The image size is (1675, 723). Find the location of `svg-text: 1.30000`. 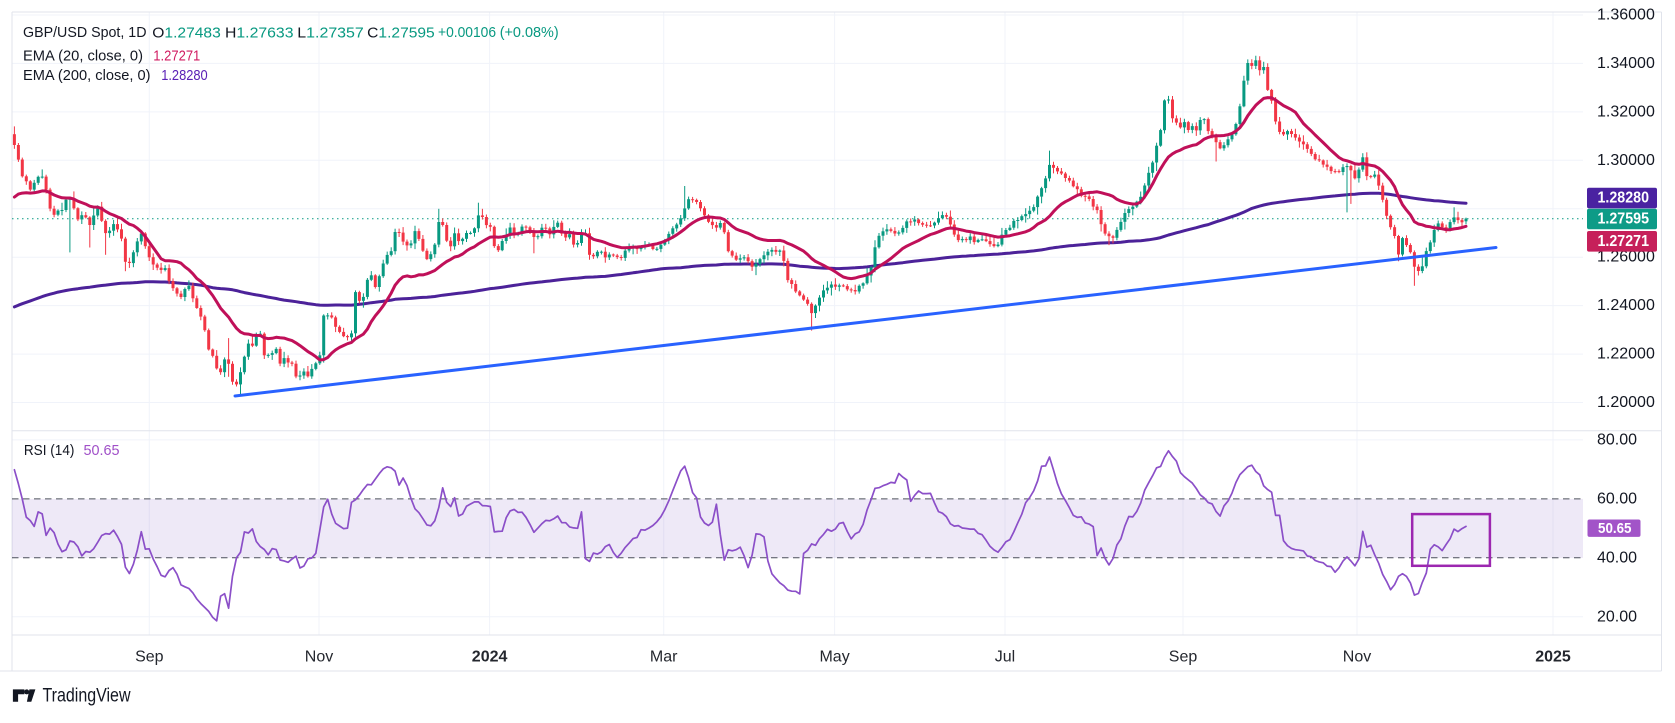

svg-text: 1.30000 is located at coordinates (1626, 160).